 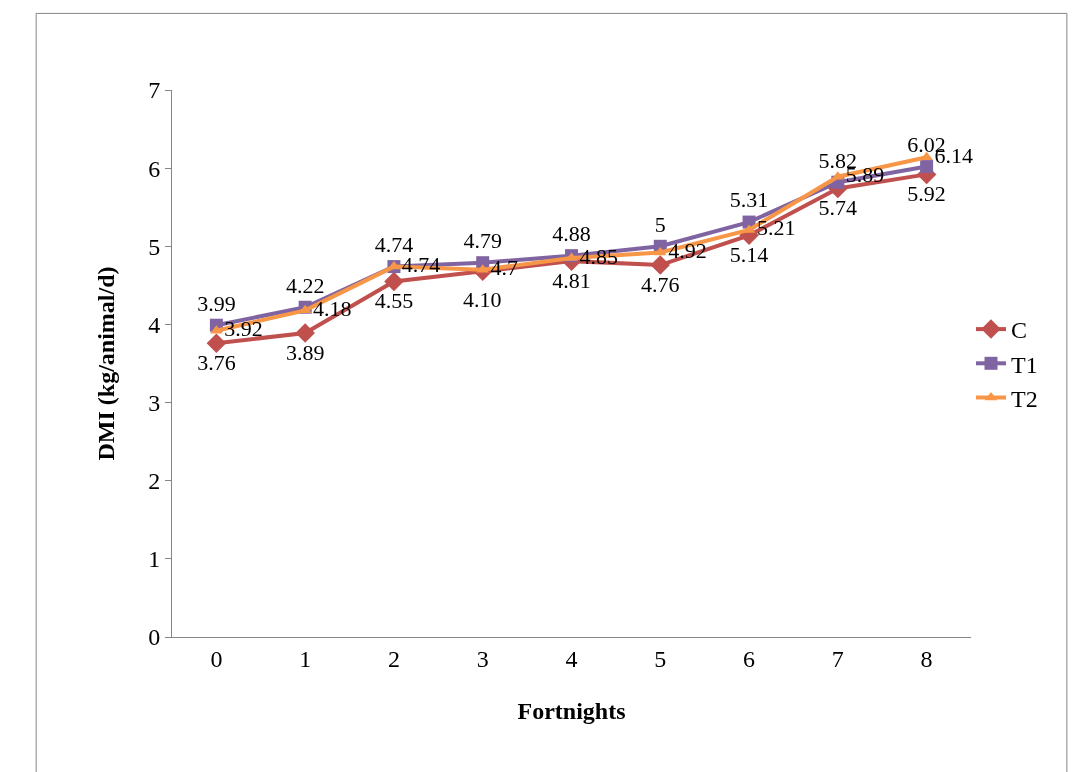 What do you see at coordinates (154, 637) in the screenshot?
I see `y-tick-label: 0` at bounding box center [154, 637].